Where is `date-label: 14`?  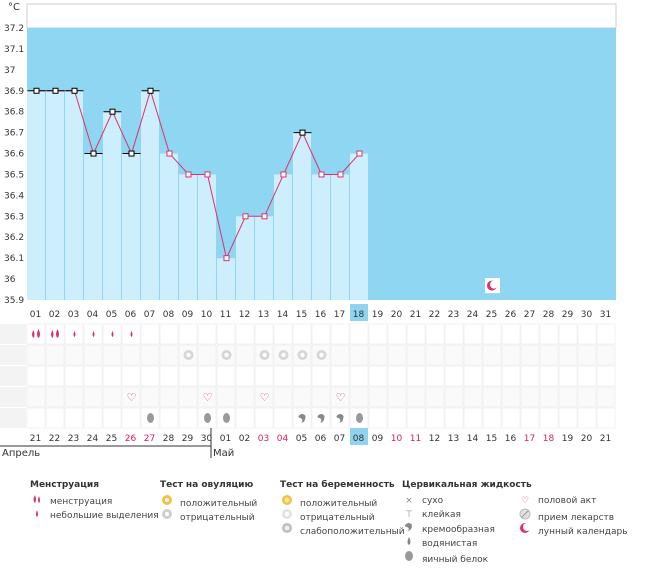
date-label: 14 is located at coordinates (473, 439).